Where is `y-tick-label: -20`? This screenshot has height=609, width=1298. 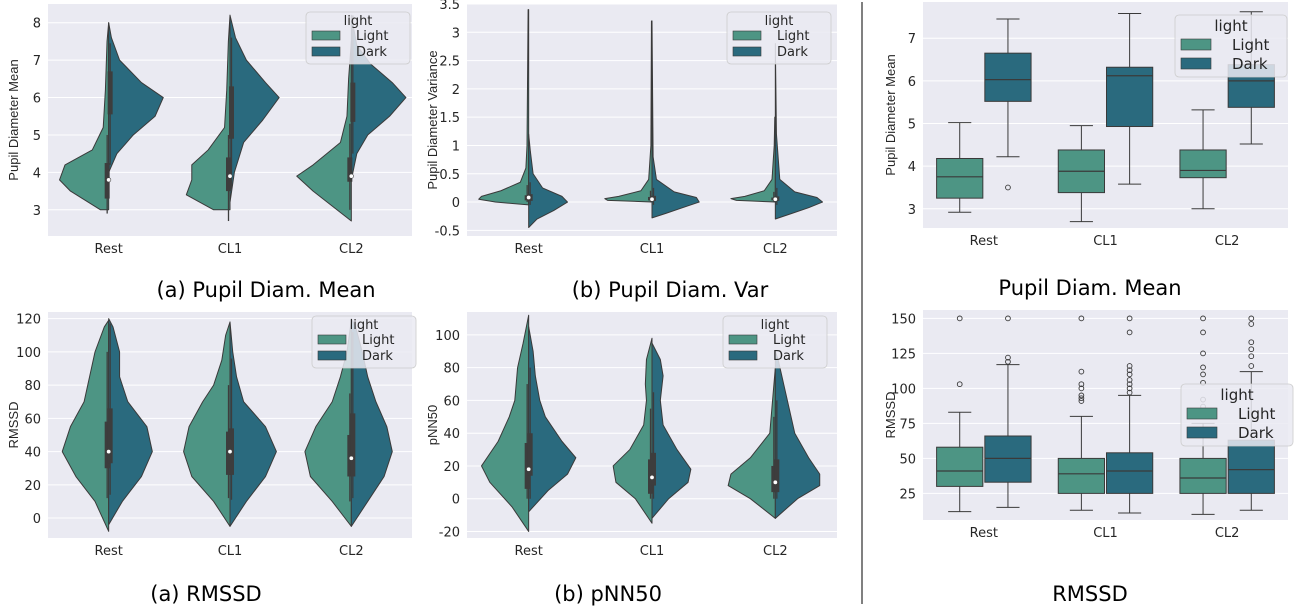 y-tick-label: -20 is located at coordinates (449, 532).